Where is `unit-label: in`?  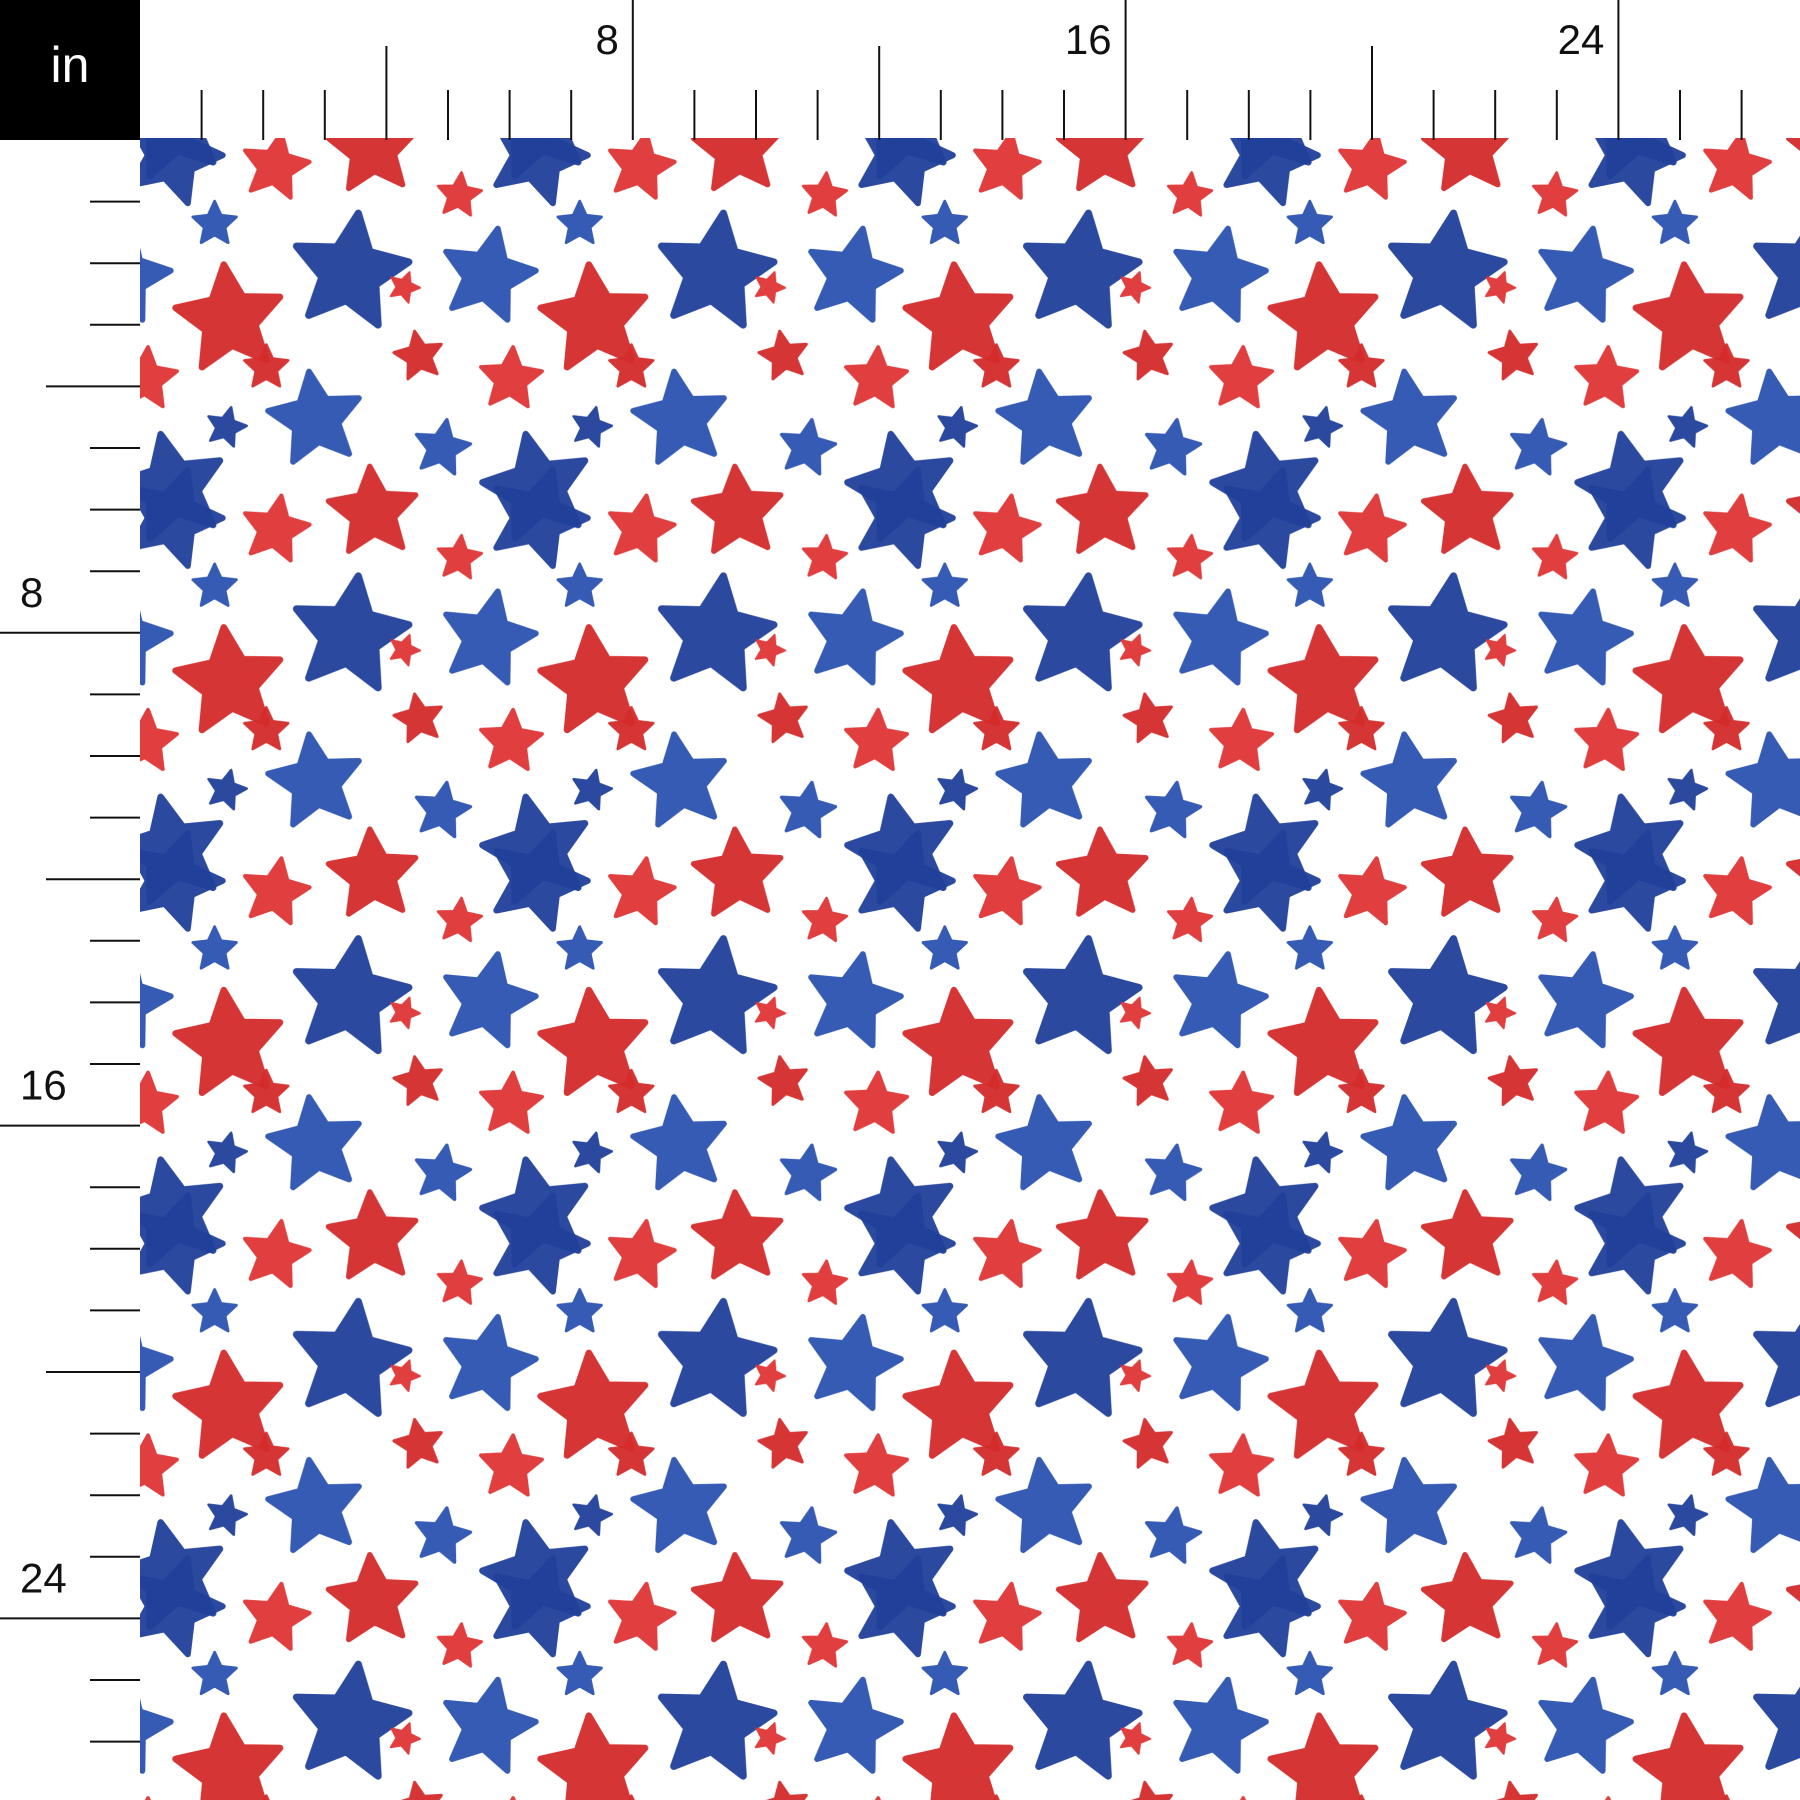 unit-label: in is located at coordinates (70, 65).